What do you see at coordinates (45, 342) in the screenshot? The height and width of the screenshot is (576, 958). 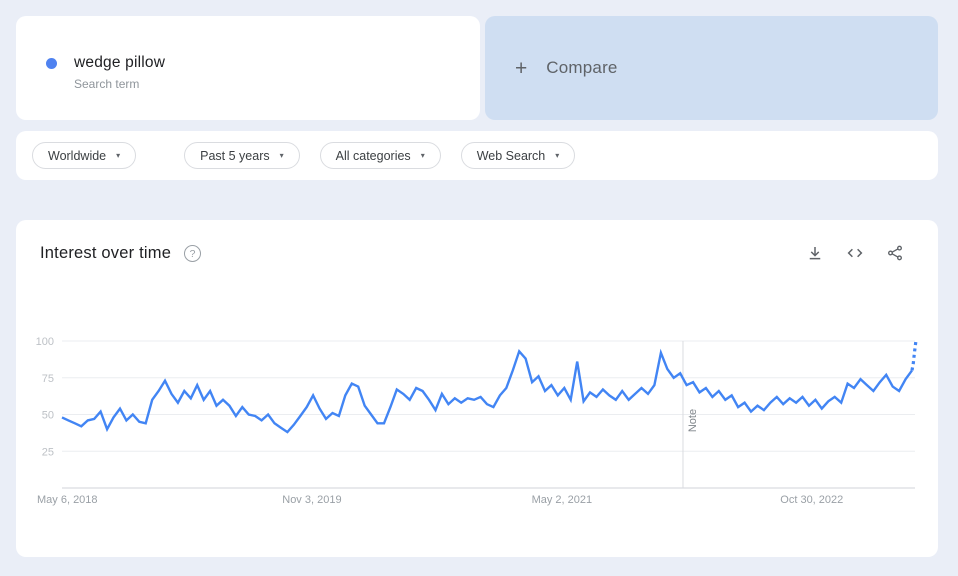 I see `y-tick-label: 100` at bounding box center [45, 342].